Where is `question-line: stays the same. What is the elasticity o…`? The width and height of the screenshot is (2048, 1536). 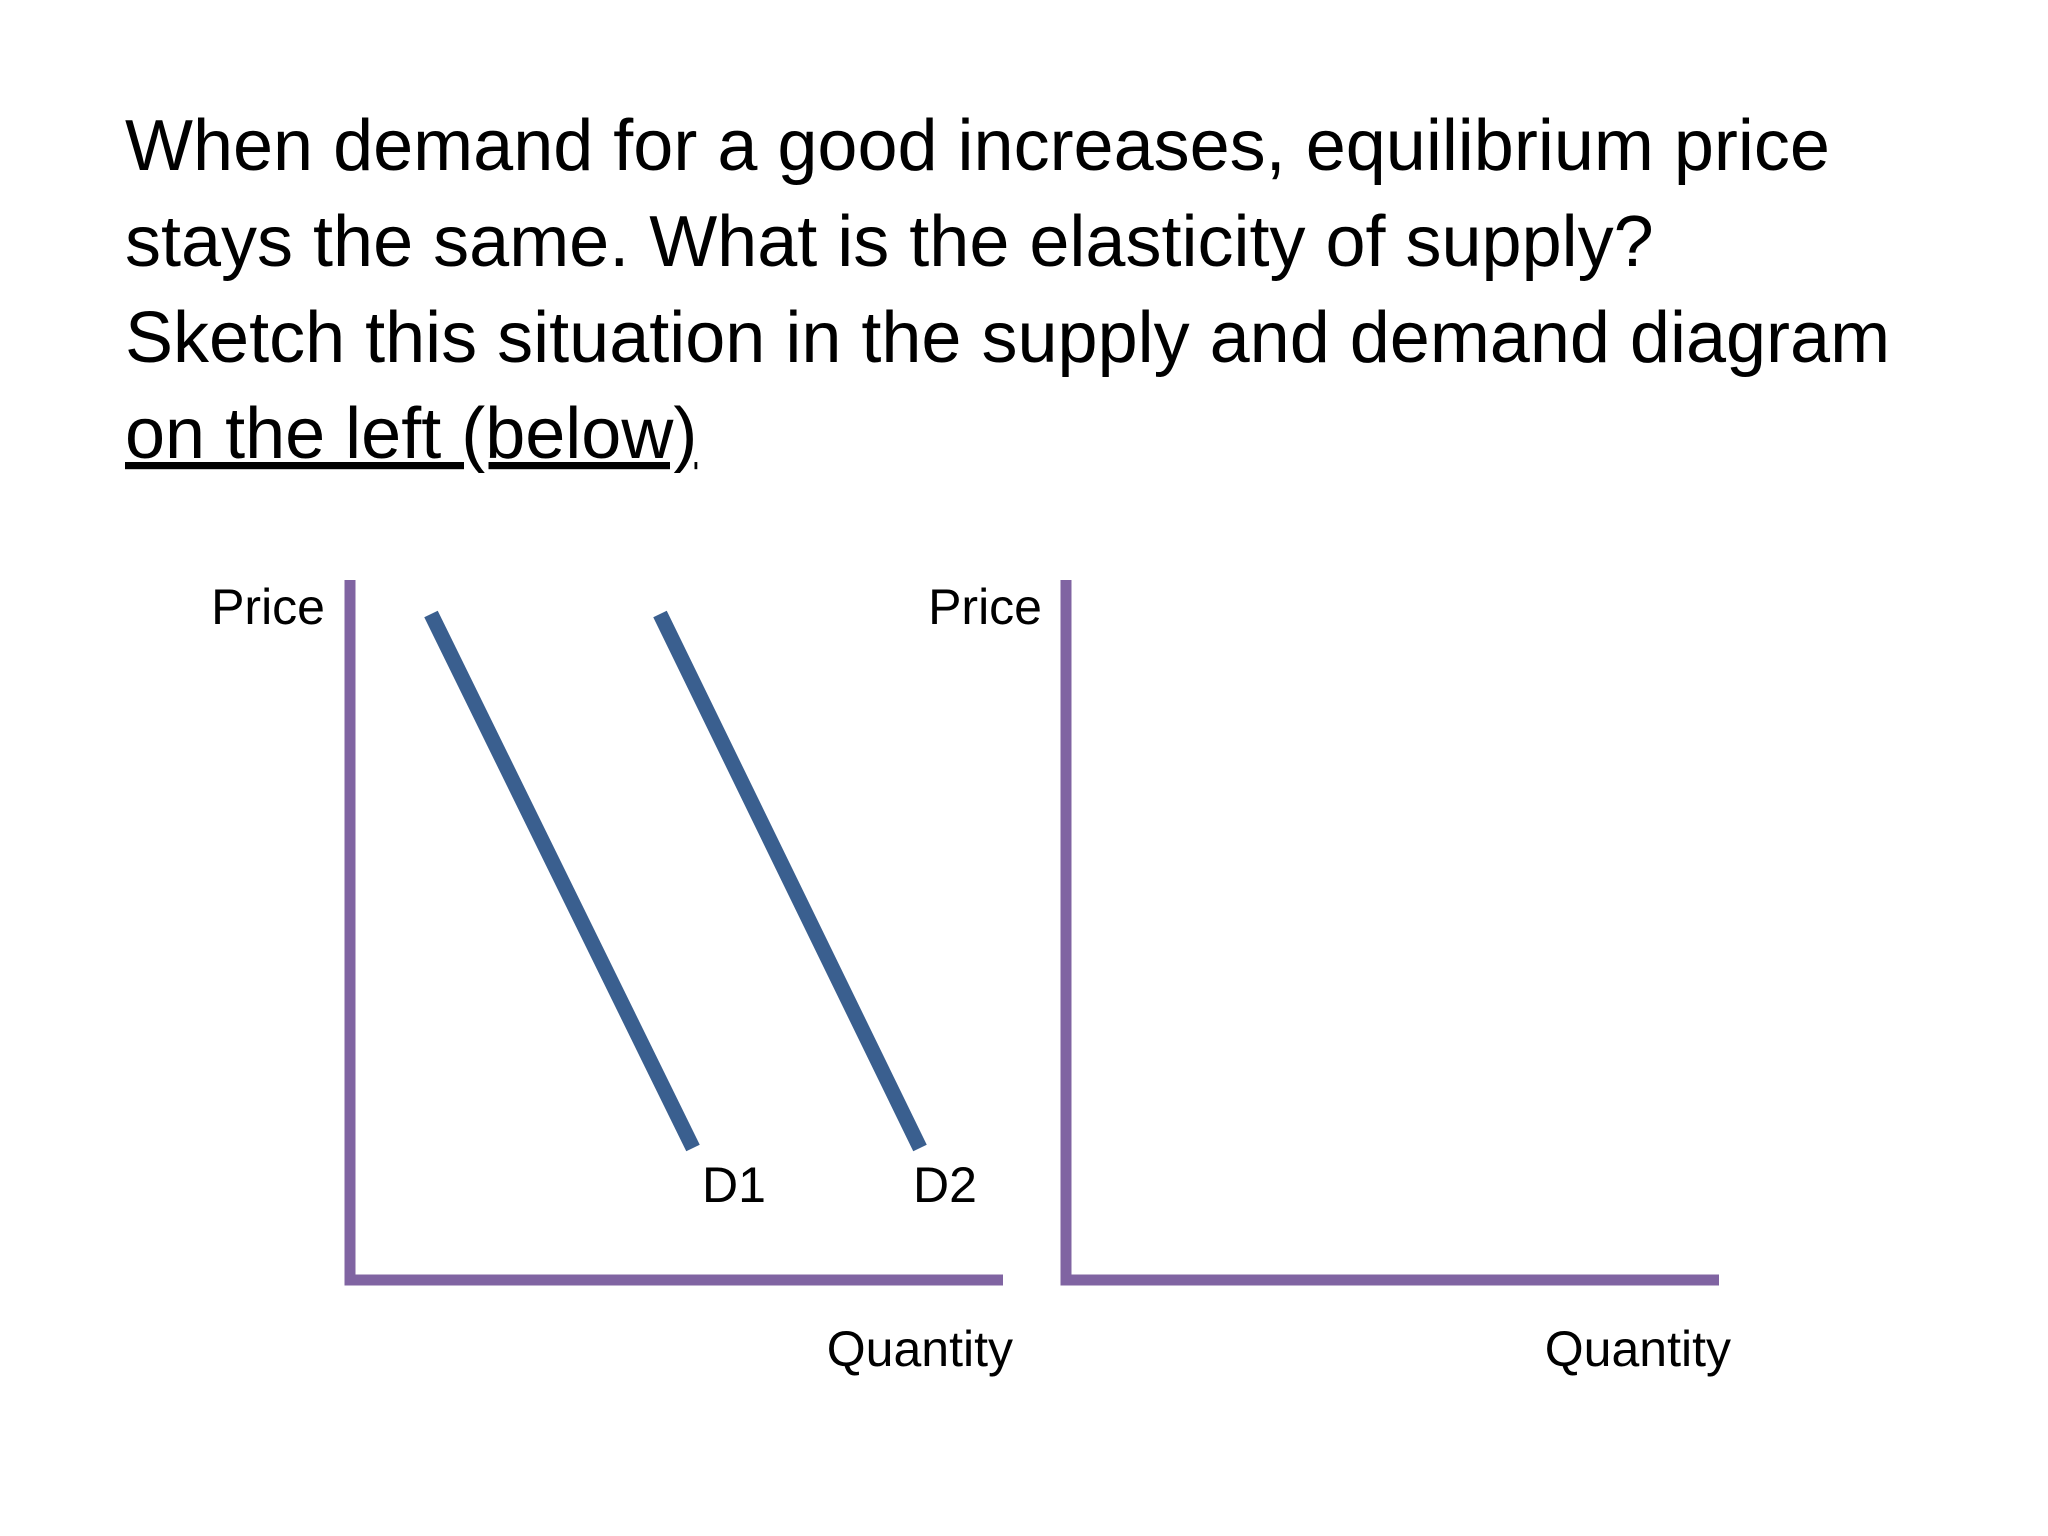 question-line: stays the same. What is the elasticity o… is located at coordinates (889, 242).